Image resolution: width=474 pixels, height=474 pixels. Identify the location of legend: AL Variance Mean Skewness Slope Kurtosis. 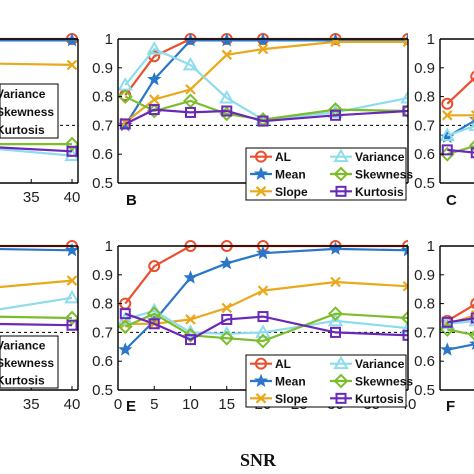
(329, 174).